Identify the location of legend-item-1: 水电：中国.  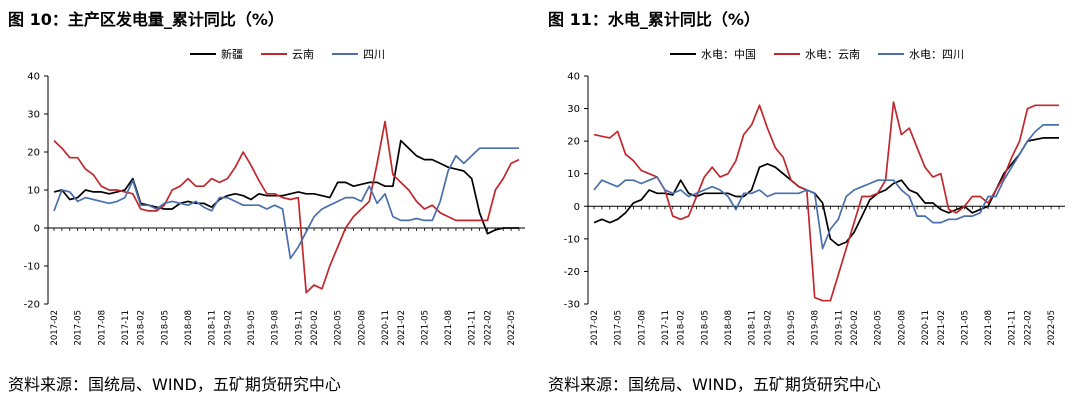
(713, 54).